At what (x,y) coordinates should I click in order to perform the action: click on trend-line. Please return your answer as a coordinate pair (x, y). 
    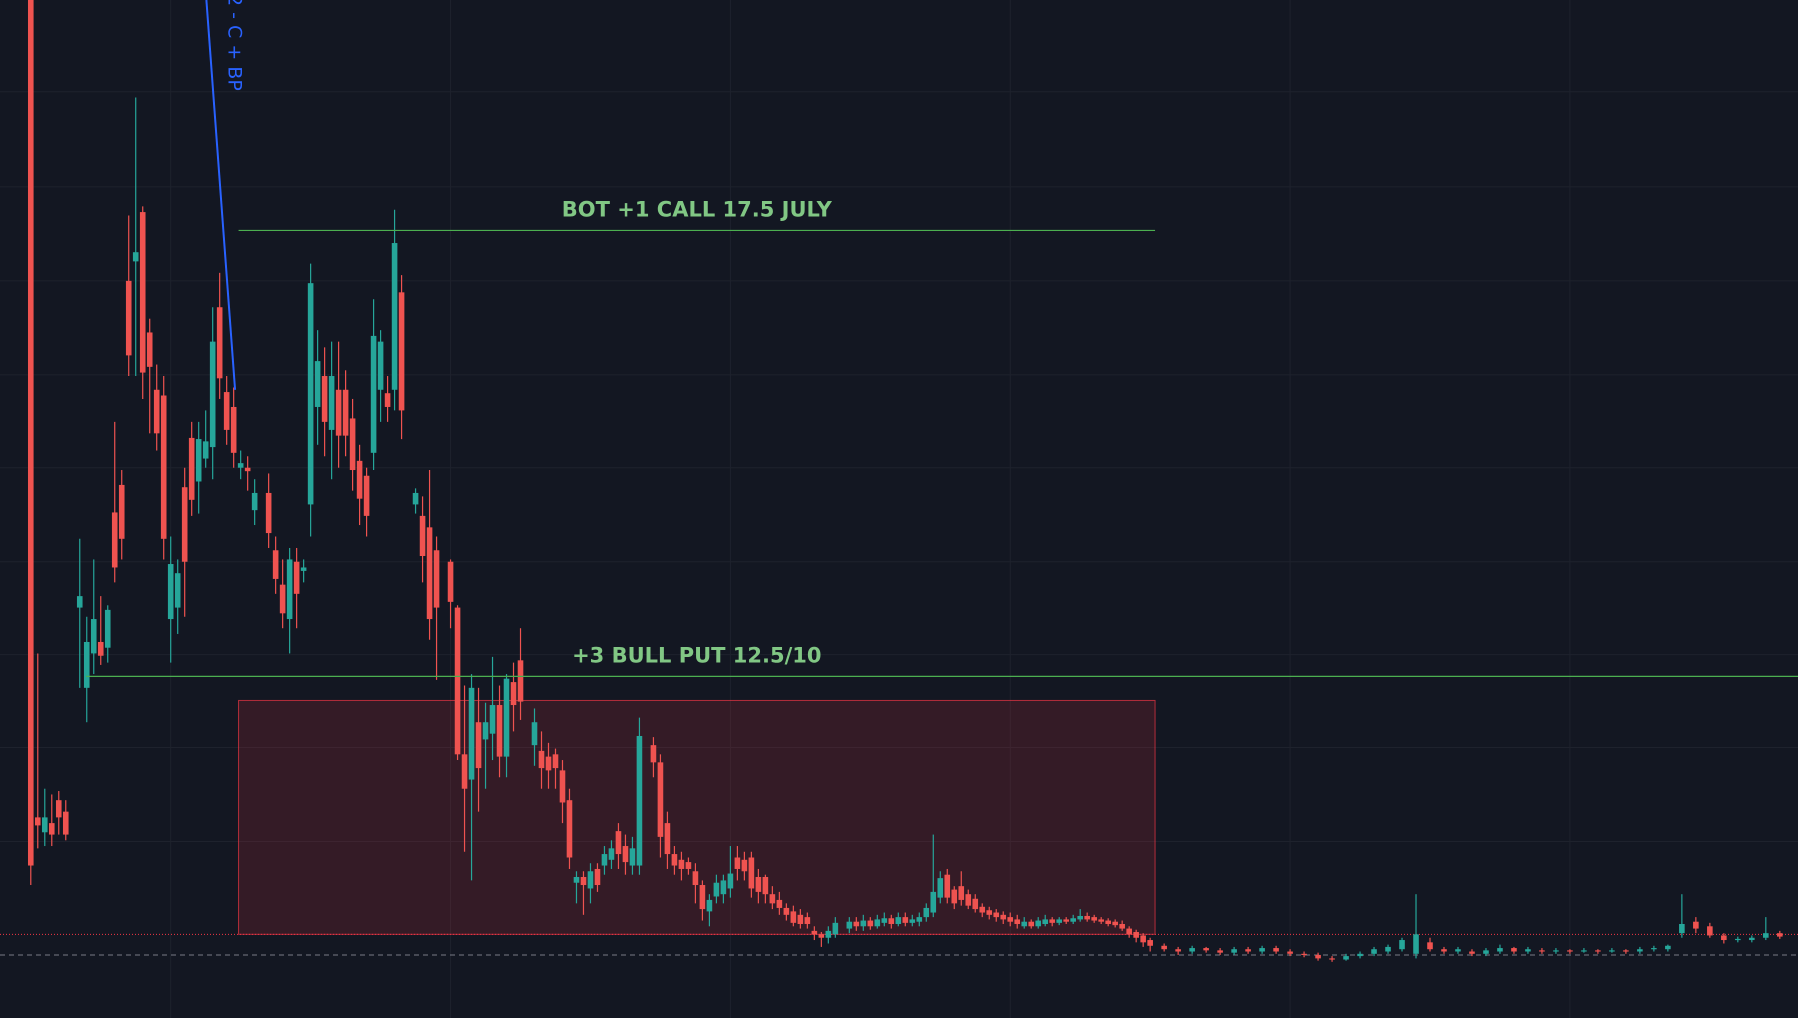
    Looking at the image, I should click on (221, 195).